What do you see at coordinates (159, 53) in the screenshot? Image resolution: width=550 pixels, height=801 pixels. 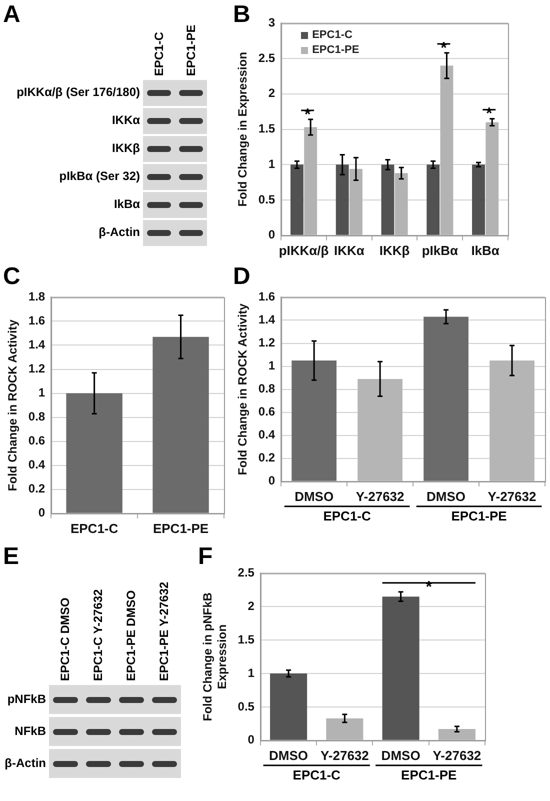 I see `category-label: EPC1-C` at bounding box center [159, 53].